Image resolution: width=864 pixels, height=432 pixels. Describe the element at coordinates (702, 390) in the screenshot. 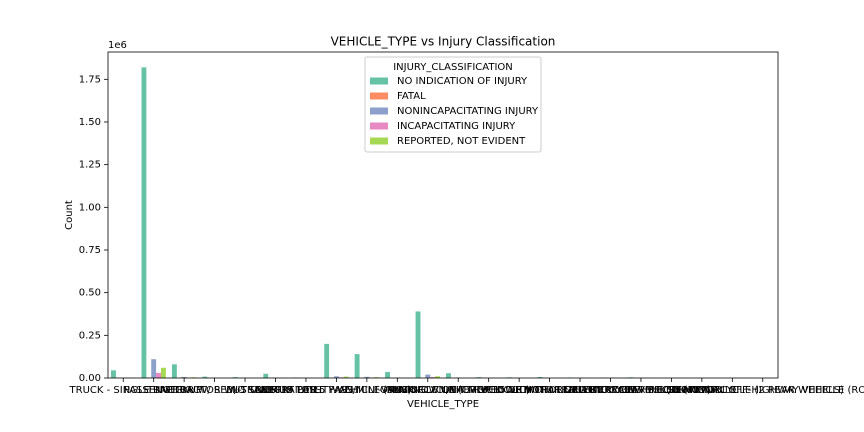

I see `x-tick-label: SNOWMOBILE` at that location.